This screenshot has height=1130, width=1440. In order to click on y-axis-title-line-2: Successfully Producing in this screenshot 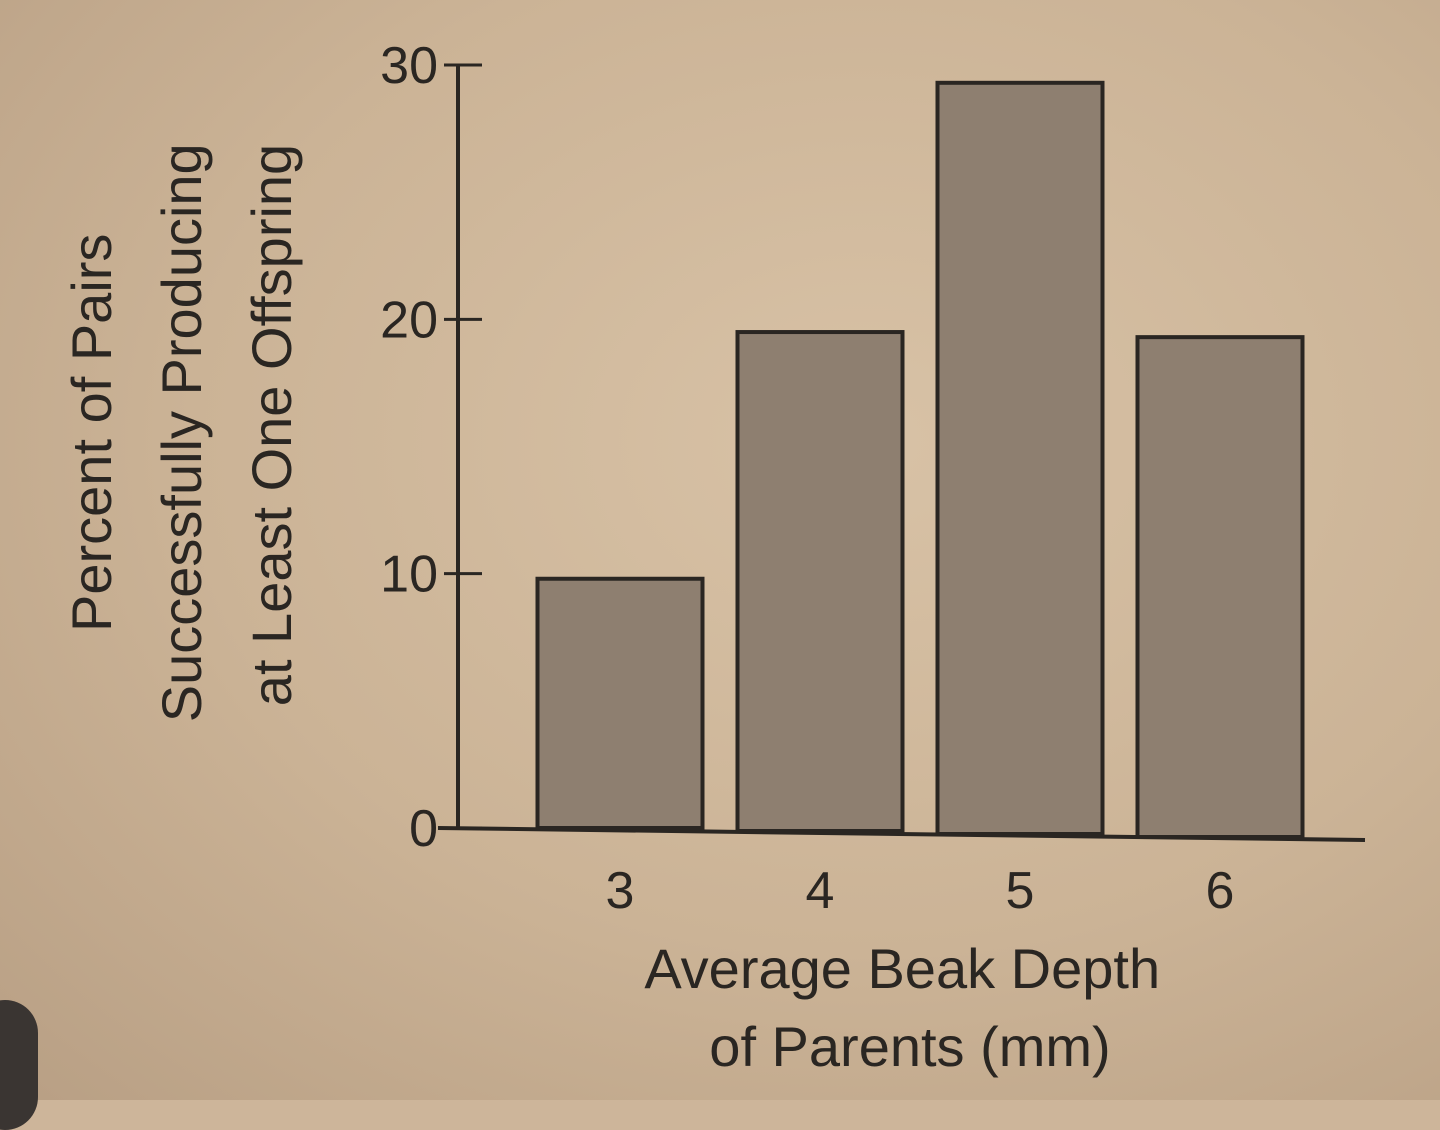, I will do `click(181, 432)`.